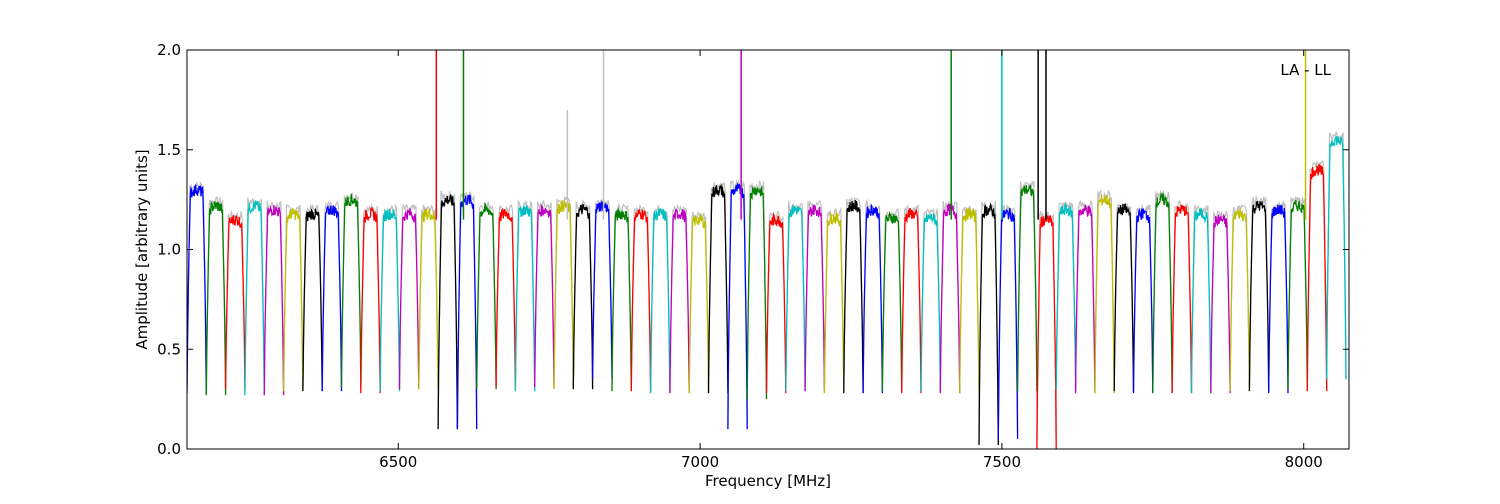 This screenshot has width=1500, height=504. I want to click on y-tick-label: 0.0, so click(169, 449).